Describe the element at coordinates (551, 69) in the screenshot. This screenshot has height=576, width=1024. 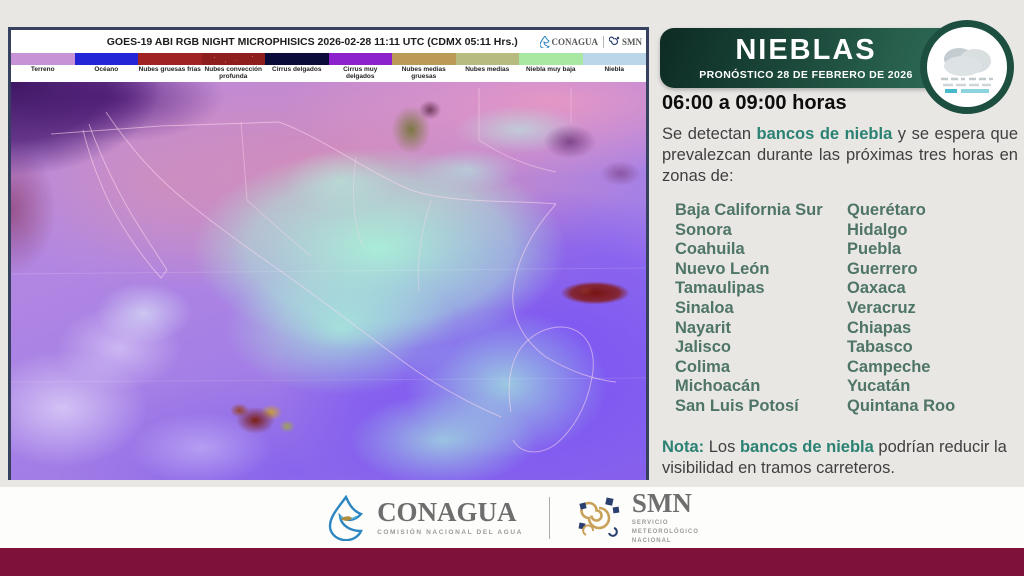
I see `legend-label: Niebla muy baja` at that location.